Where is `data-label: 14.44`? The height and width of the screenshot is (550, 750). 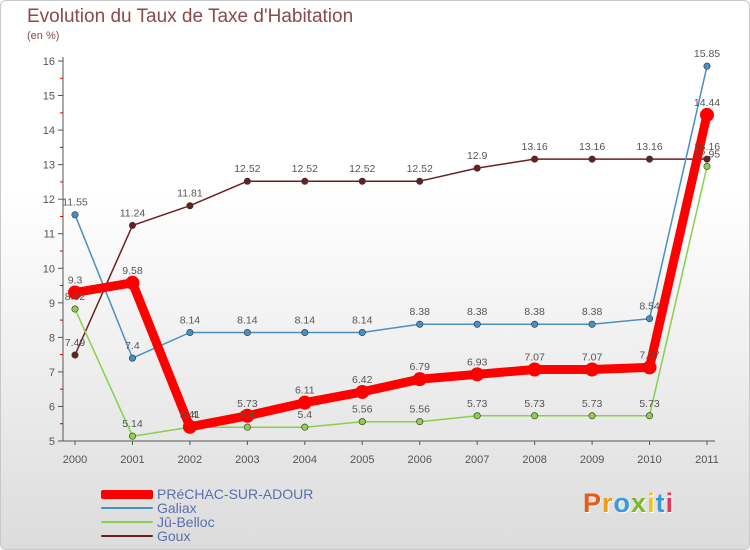
data-label: 14.44 is located at coordinates (707, 103).